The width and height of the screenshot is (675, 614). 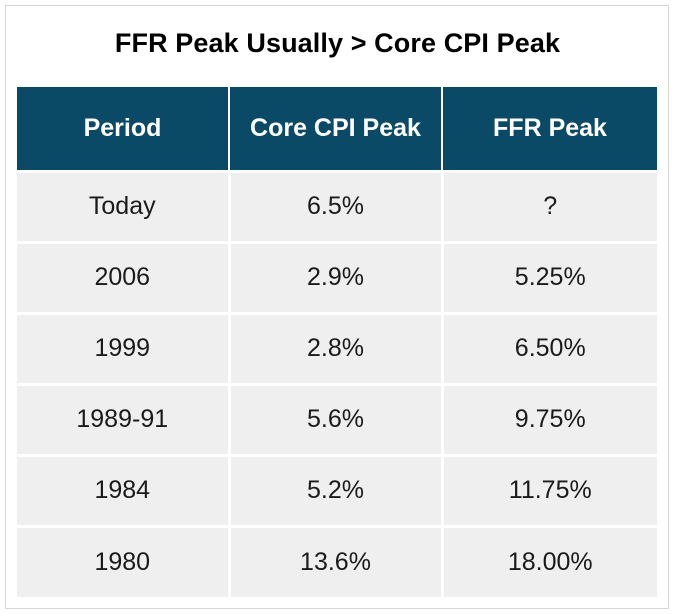 I want to click on cell-ffr-peak: 9.75%, so click(x=549, y=418).